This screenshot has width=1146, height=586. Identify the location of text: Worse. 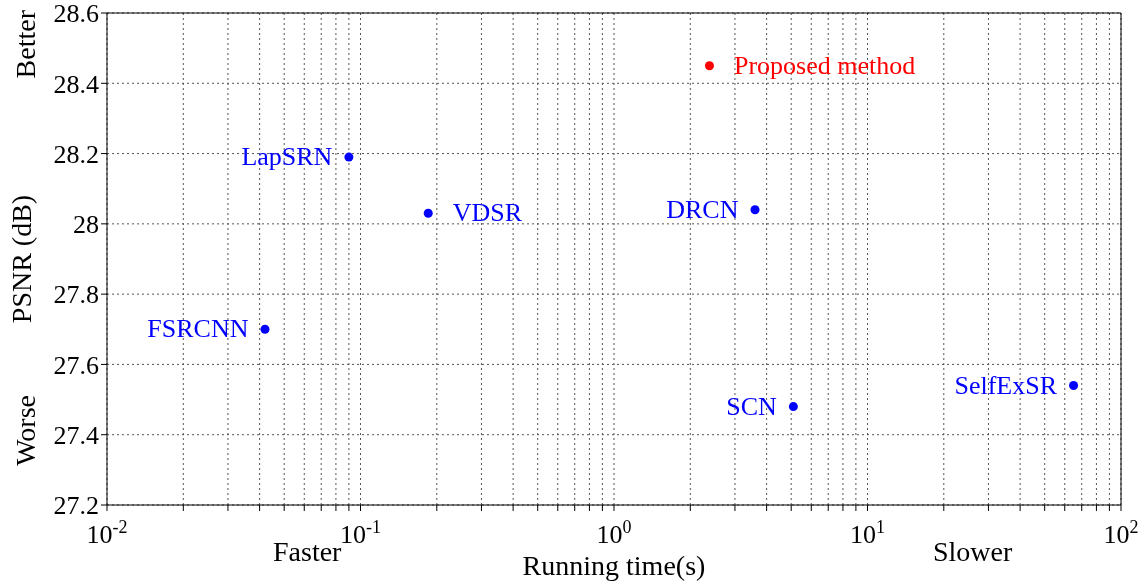
(26, 430).